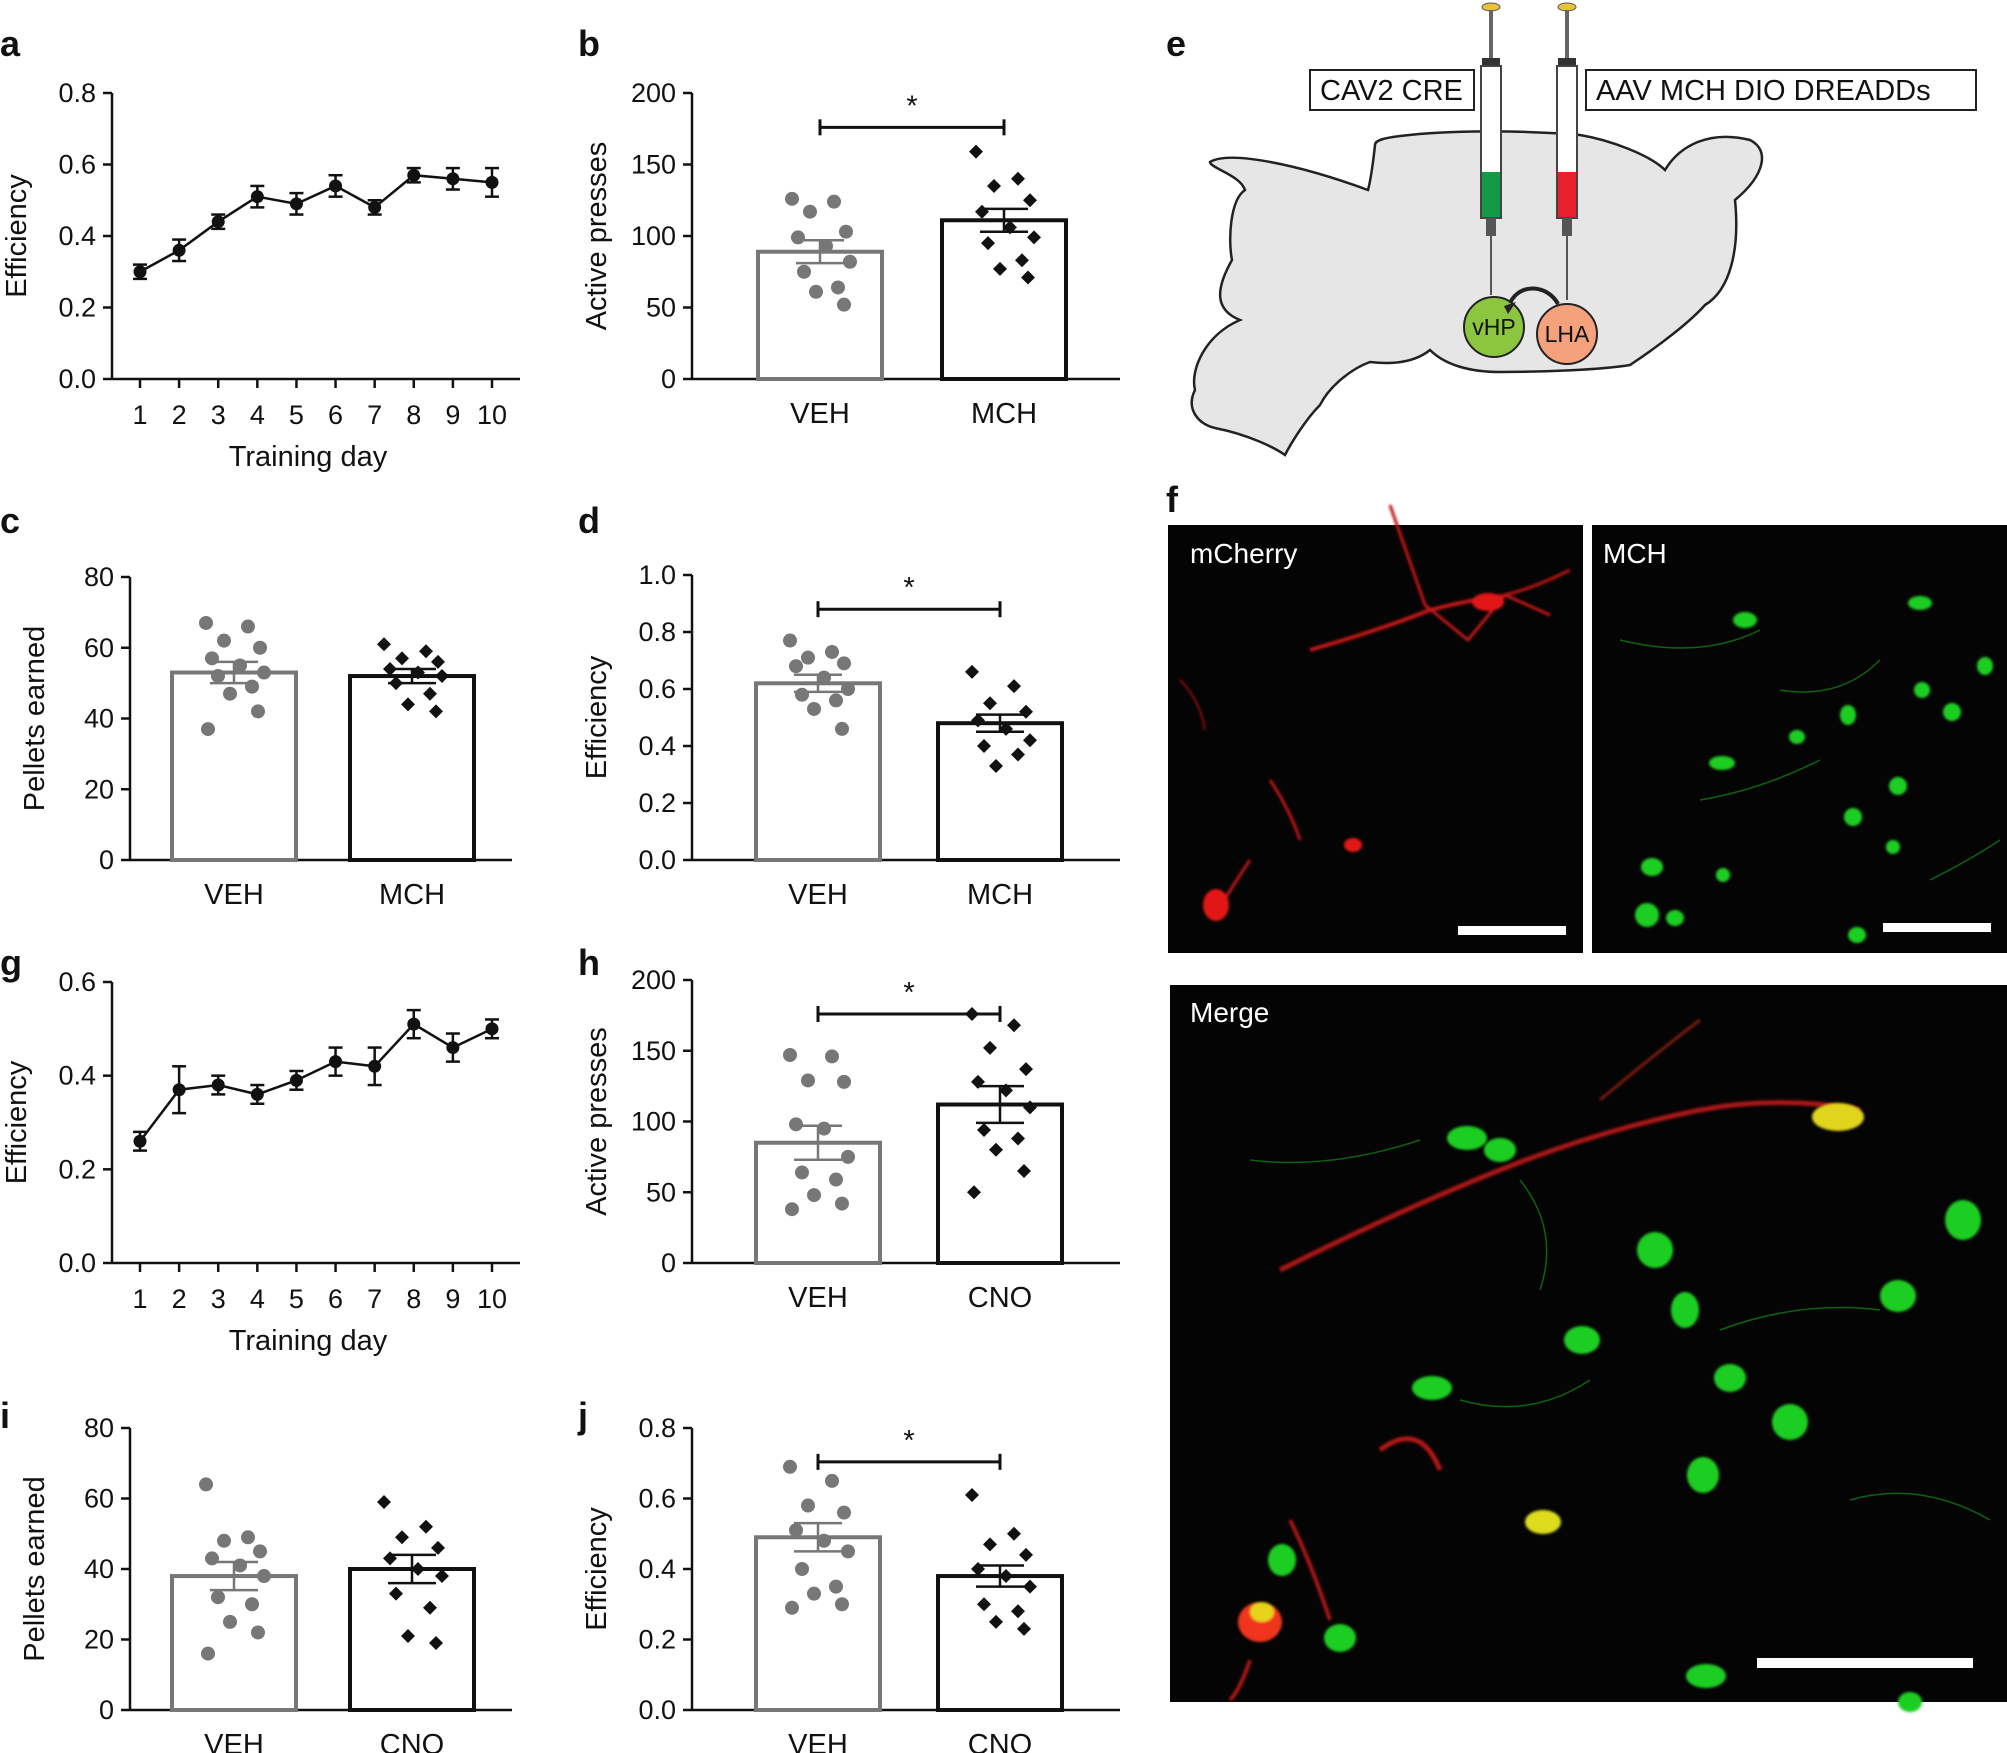 This screenshot has width=2007, height=1753. Describe the element at coordinates (657, 632) in the screenshot. I see `y-tick-label-d: 0.8` at that location.